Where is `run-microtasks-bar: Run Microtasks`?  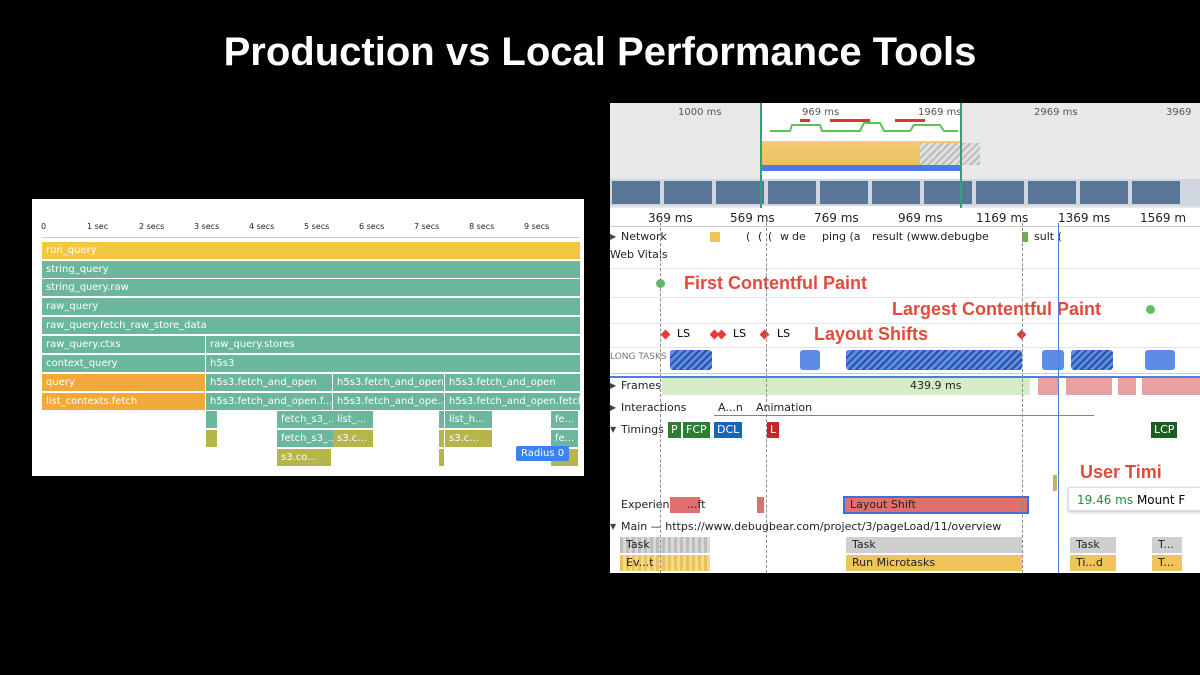 run-microtasks-bar: Run Microtasks is located at coordinates (934, 563).